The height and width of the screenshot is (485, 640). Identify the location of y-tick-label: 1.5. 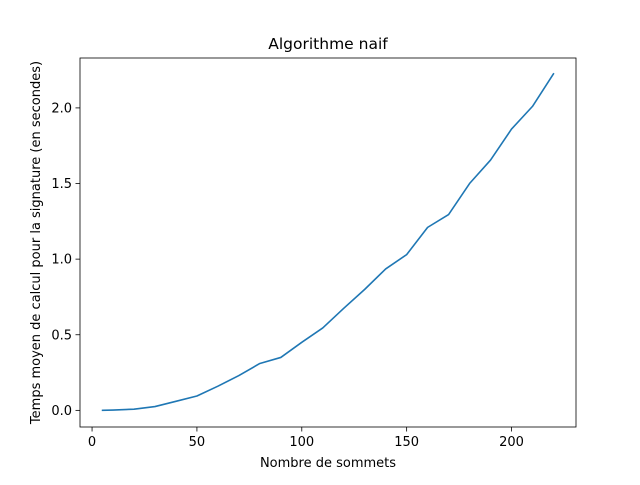
(61, 184).